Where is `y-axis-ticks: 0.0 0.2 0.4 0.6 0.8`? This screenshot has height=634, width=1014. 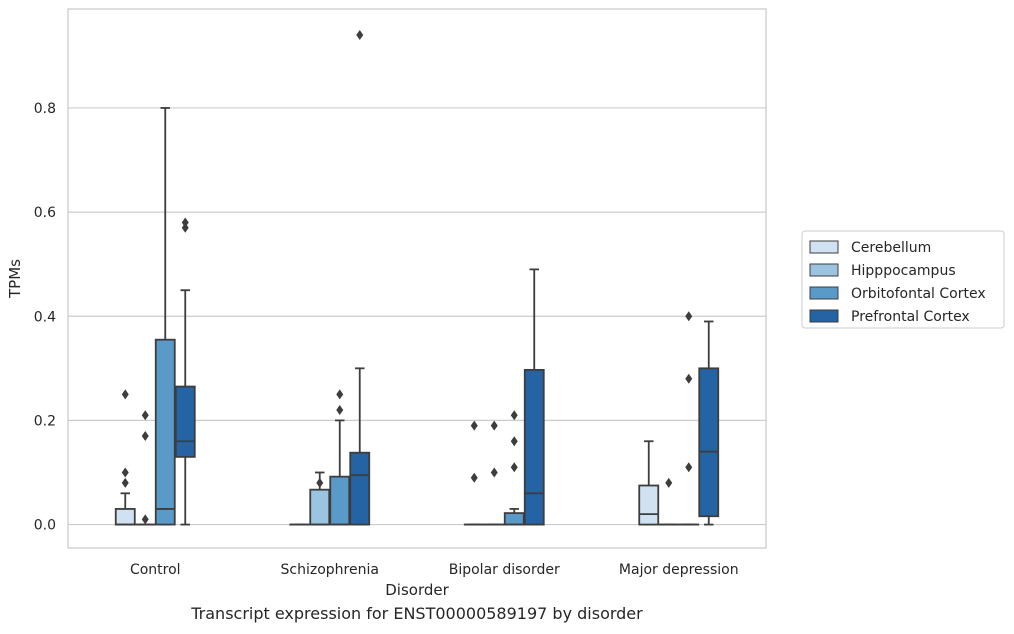
y-axis-ticks: 0.0 0.2 0.4 0.6 0.8 is located at coordinates (45, 317).